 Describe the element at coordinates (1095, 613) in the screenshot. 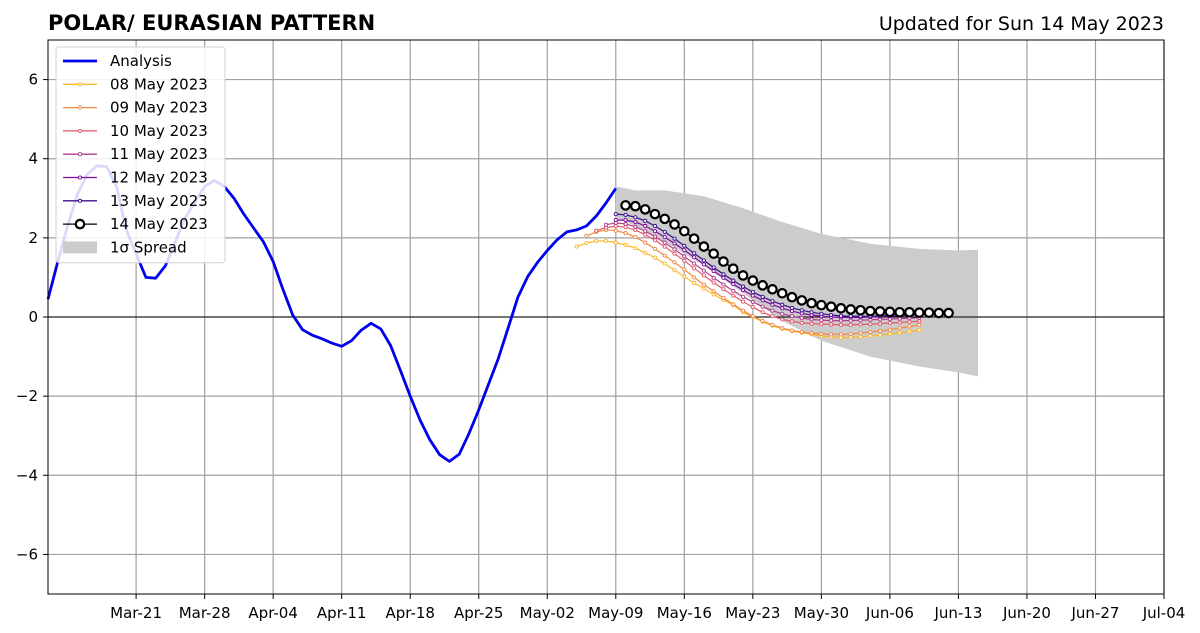

I see `x-tick-label: Jun-27` at that location.